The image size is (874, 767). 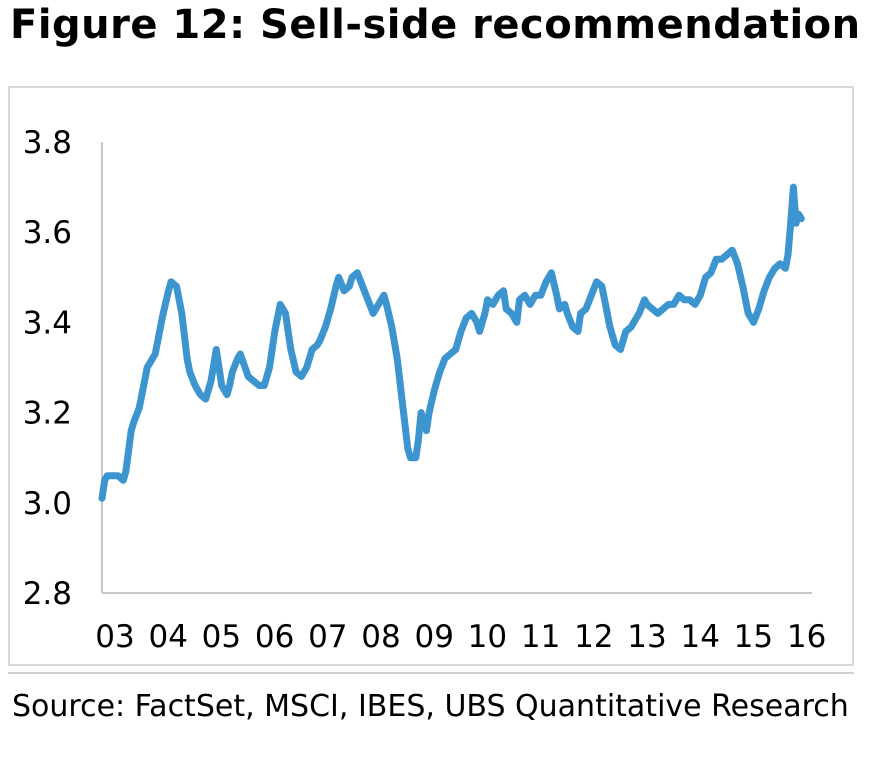 I want to click on y-tick-label: 3.2, so click(x=47, y=414).